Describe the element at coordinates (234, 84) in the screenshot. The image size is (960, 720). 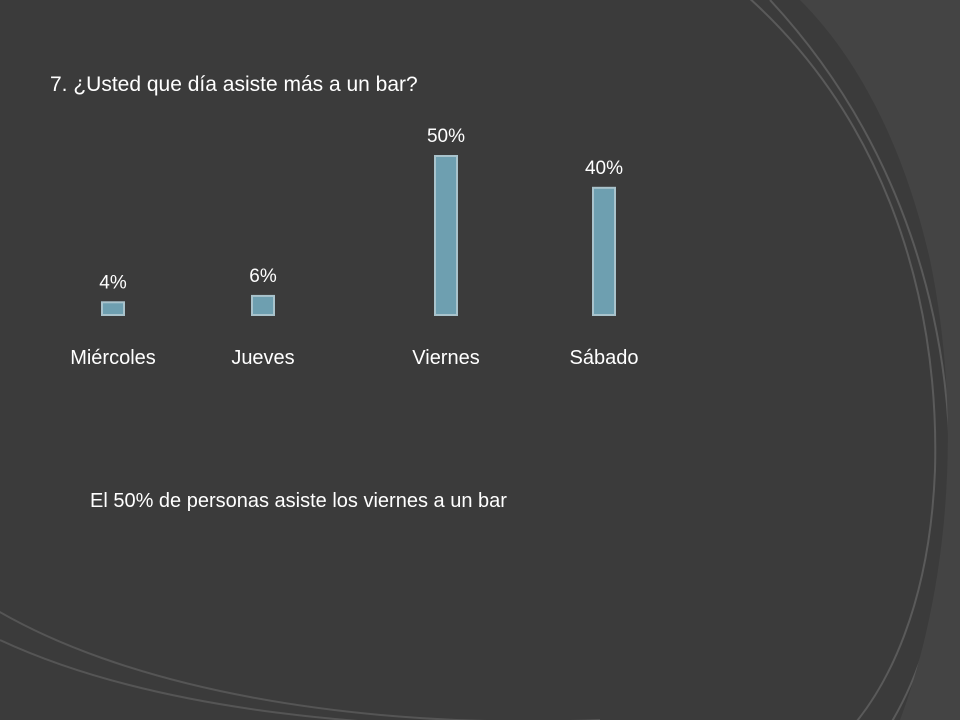
I see `question-title: 7. ¿Usted que día asiste más a un bar?` at that location.